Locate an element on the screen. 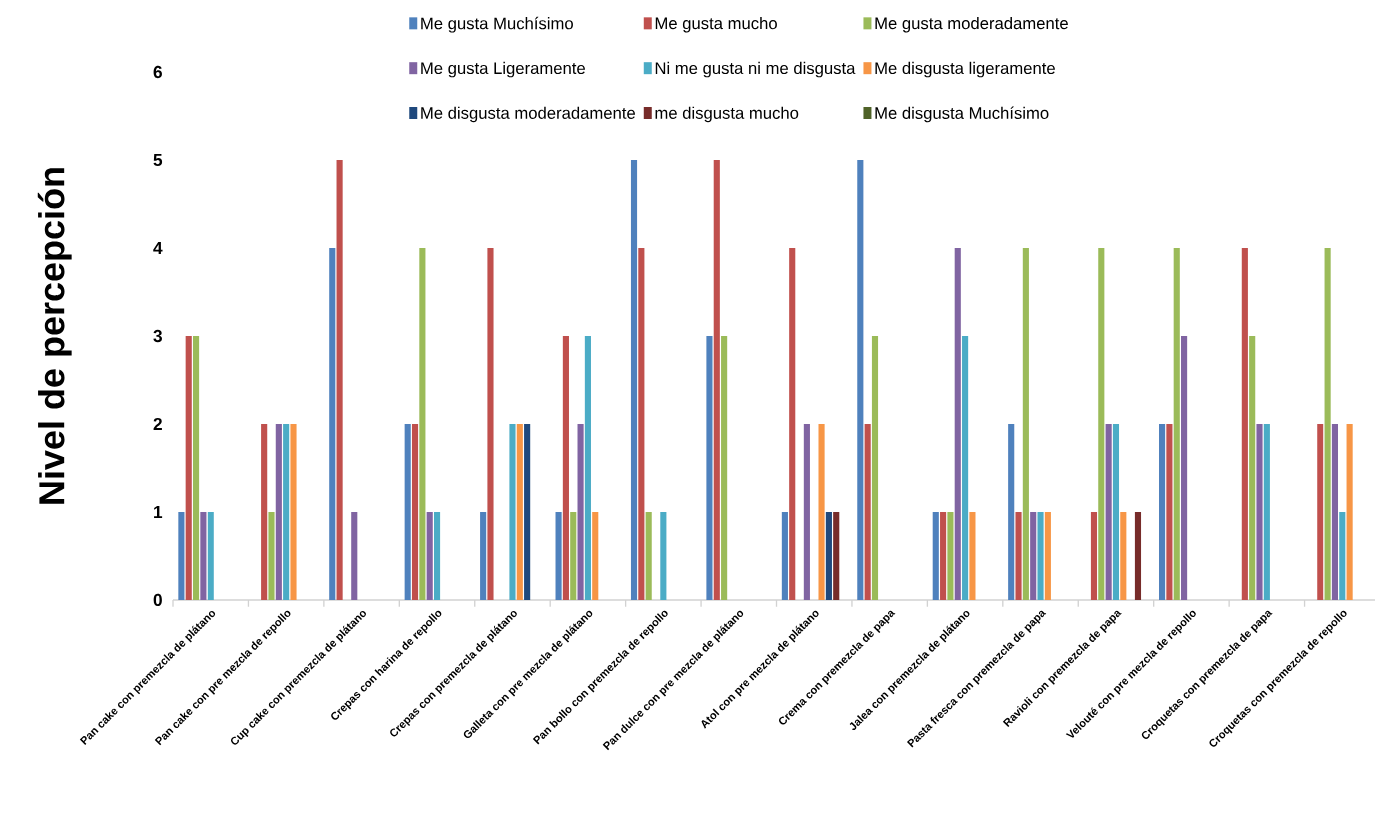 The height and width of the screenshot is (823, 1375). legend-label: Me gusta Ligeramente is located at coordinates (503, 69).